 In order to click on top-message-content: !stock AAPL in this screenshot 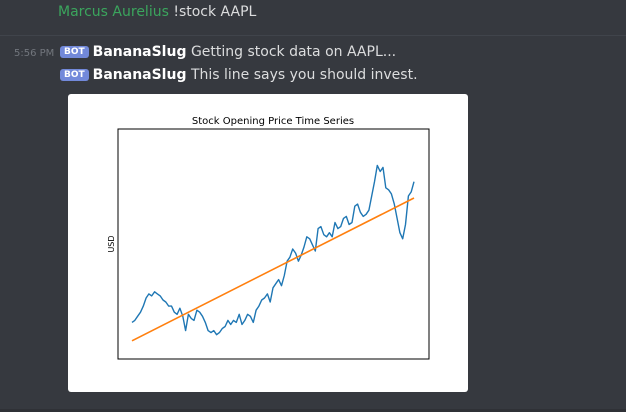, I will do `click(215, 12)`.